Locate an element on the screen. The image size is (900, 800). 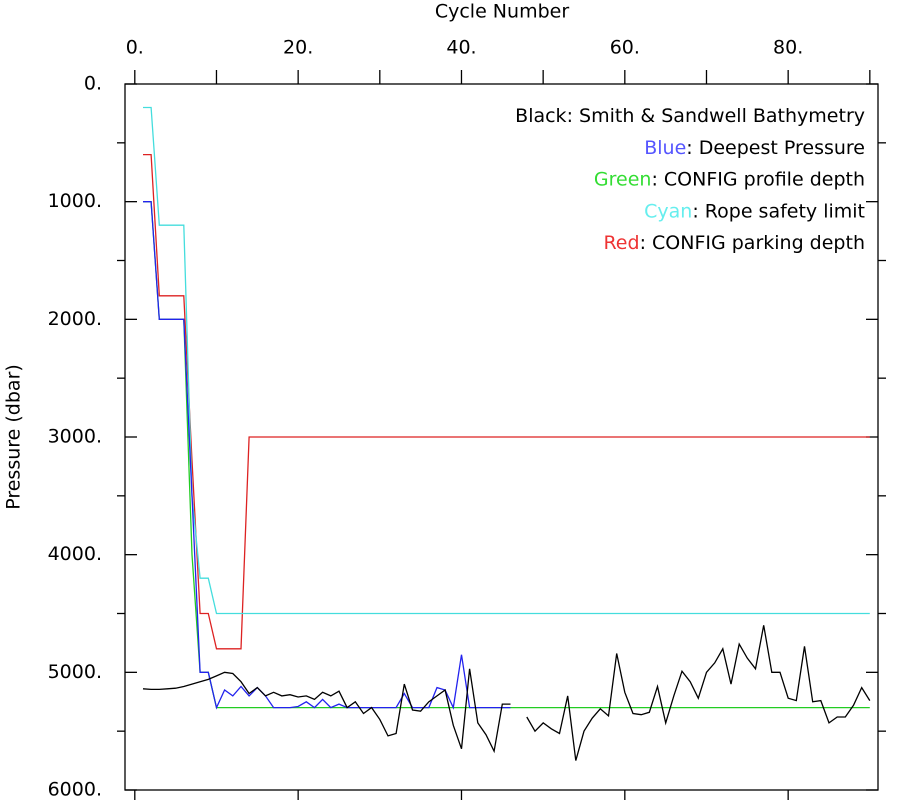
legend-entry: Blue: Deepest Pressure is located at coordinates (754, 147).